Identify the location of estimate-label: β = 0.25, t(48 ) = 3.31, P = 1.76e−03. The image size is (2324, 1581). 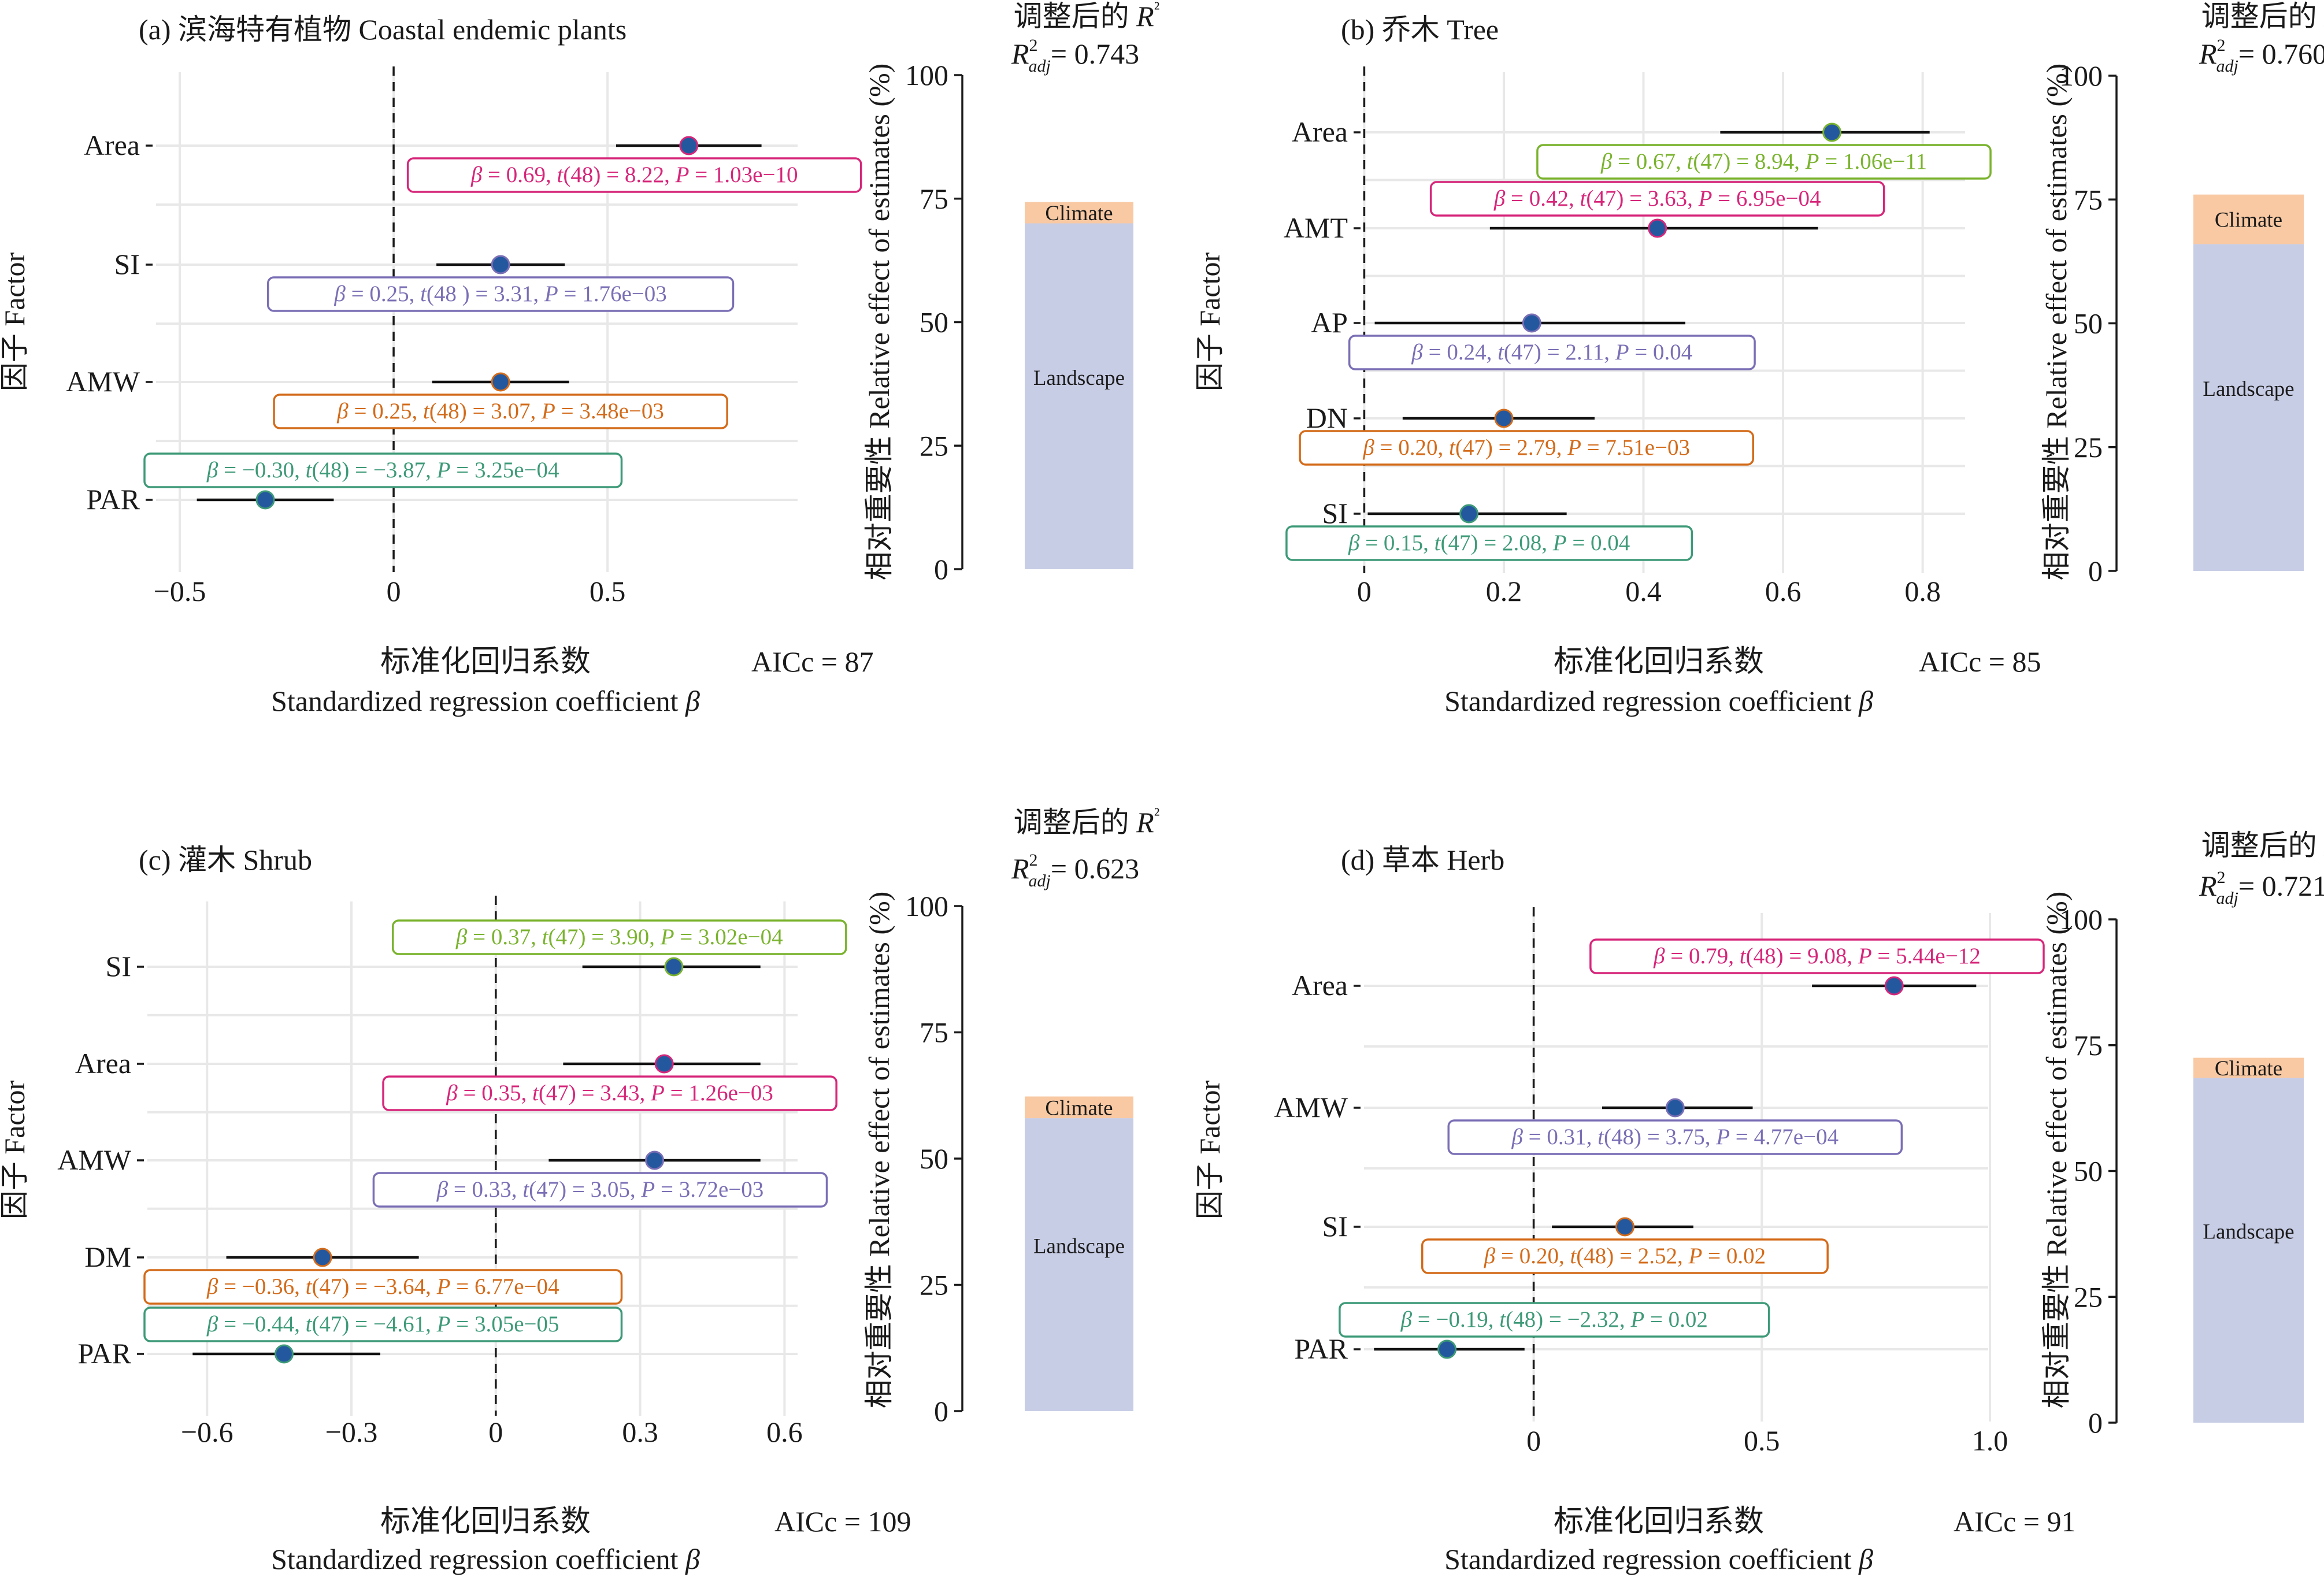
(499, 293).